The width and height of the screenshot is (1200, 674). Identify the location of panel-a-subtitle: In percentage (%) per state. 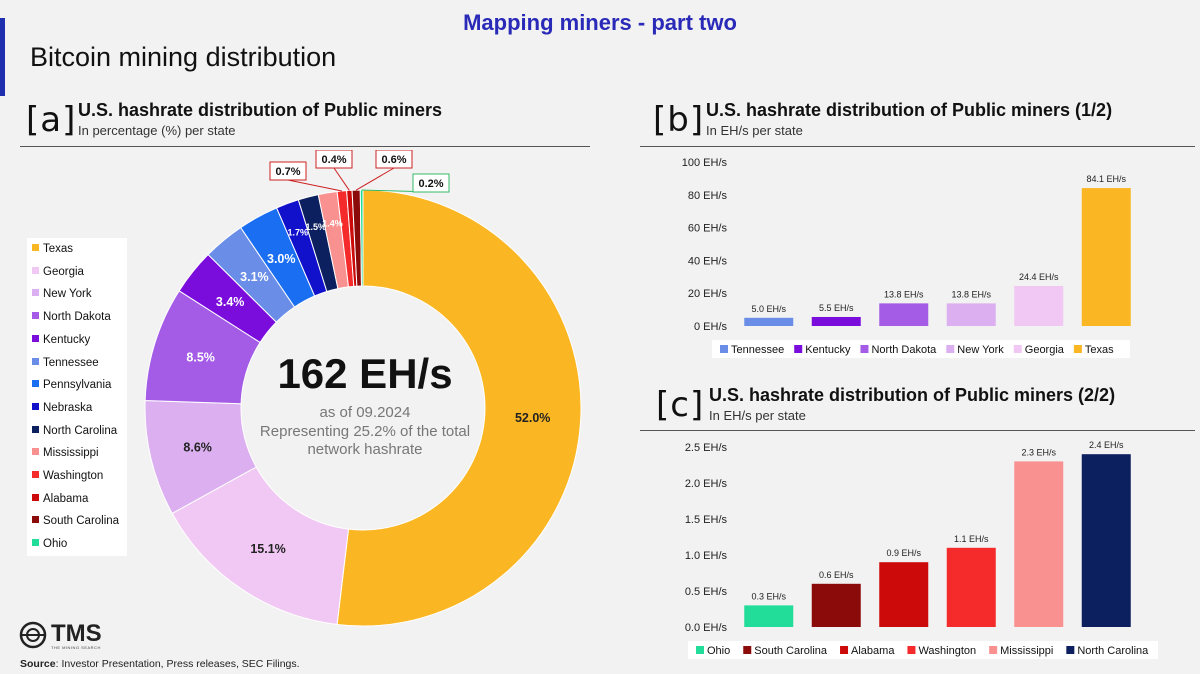
(157, 130).